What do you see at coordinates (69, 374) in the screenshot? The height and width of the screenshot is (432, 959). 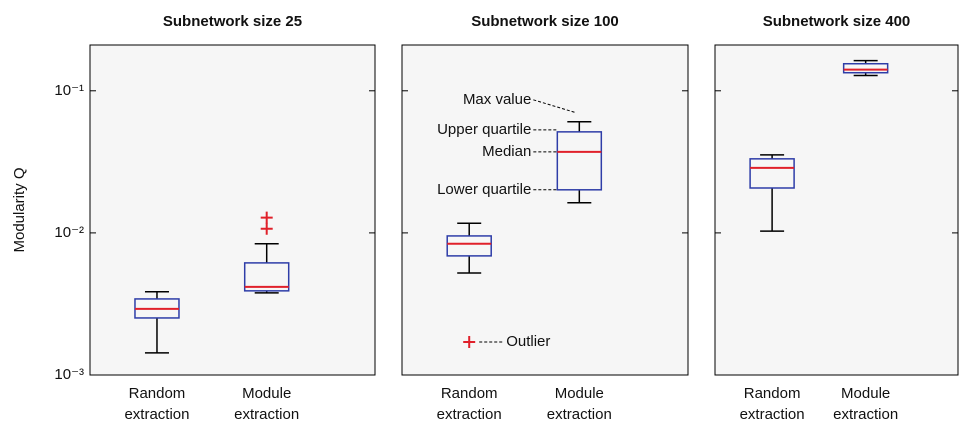 I see `y-tick-label: 10⁻³` at bounding box center [69, 374].